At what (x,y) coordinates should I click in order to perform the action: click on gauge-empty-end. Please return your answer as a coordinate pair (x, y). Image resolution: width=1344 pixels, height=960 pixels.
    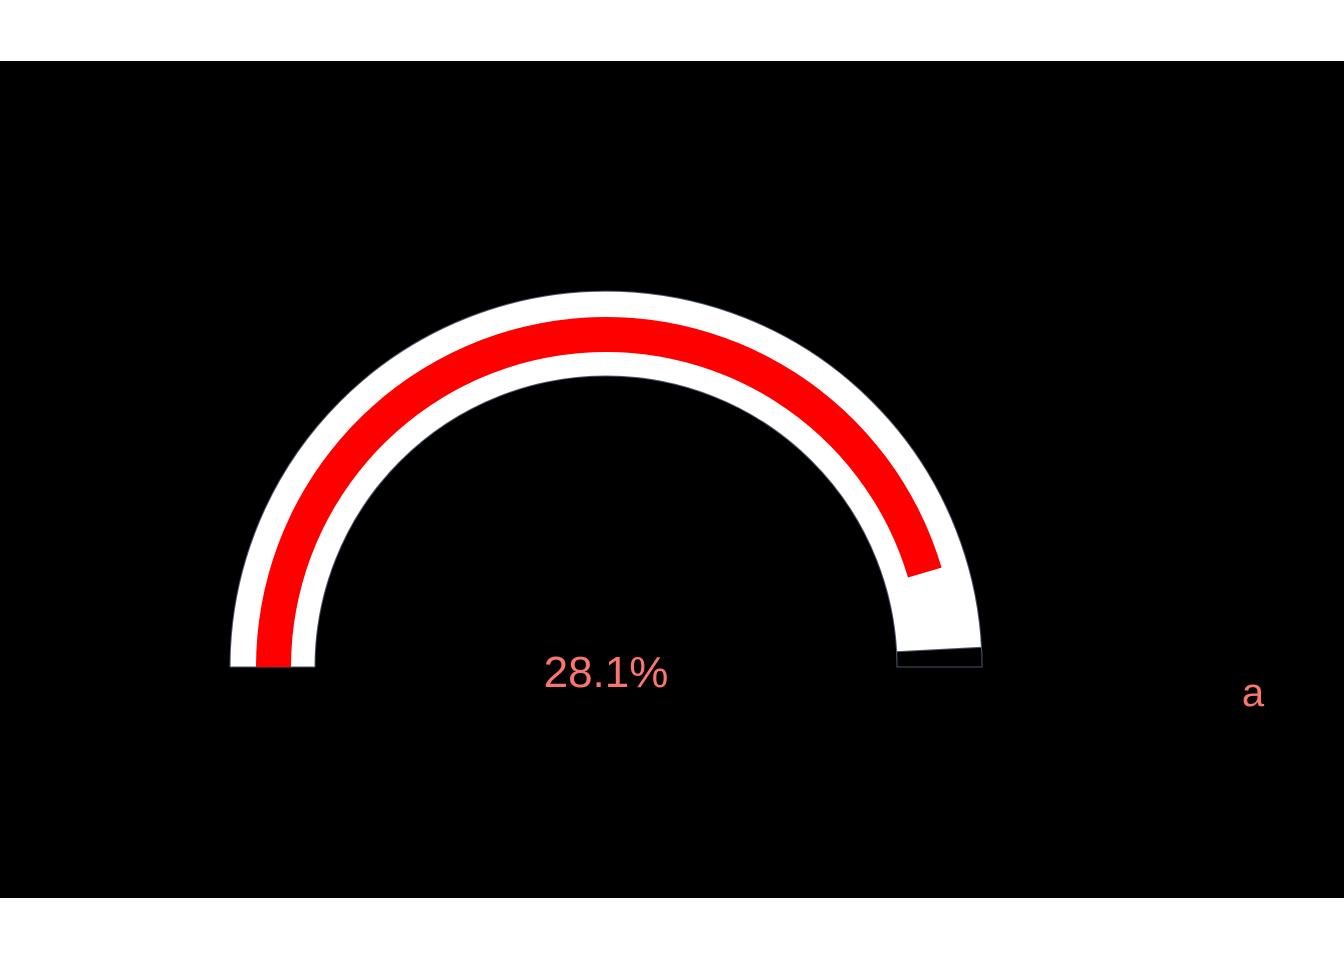
    Looking at the image, I should click on (939, 657).